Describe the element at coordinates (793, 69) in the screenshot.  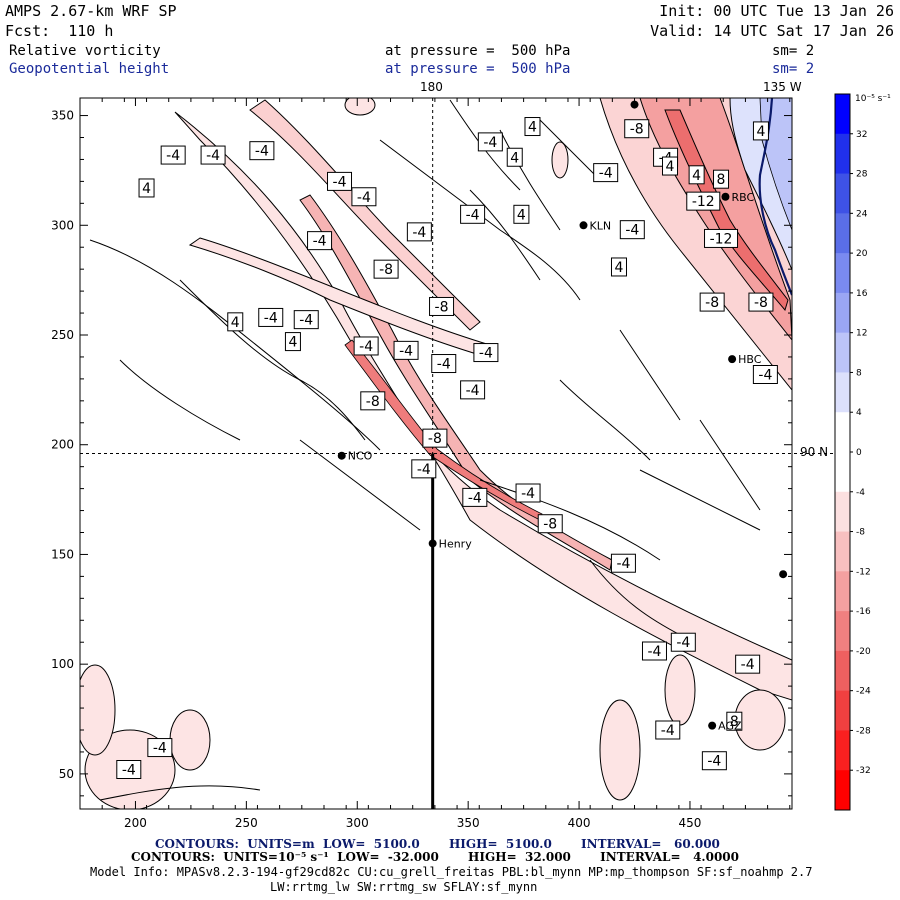
I see `field2-smooth: sm= 2` at that location.